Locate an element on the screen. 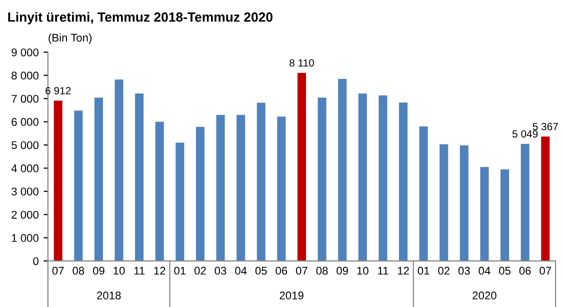  y-tick-label: 2 000 is located at coordinates (25, 214).